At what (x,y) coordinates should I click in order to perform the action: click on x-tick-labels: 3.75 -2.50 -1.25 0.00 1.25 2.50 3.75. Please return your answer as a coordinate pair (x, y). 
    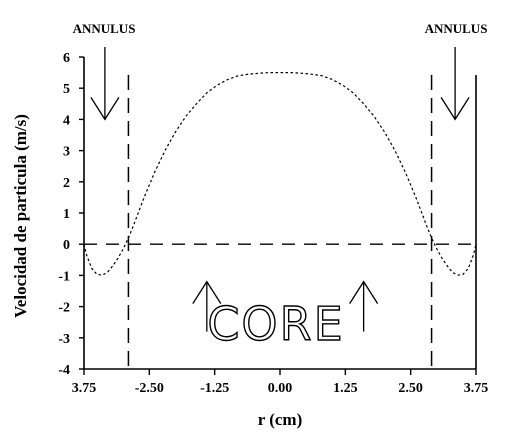
    Looking at the image, I should click on (280, 388).